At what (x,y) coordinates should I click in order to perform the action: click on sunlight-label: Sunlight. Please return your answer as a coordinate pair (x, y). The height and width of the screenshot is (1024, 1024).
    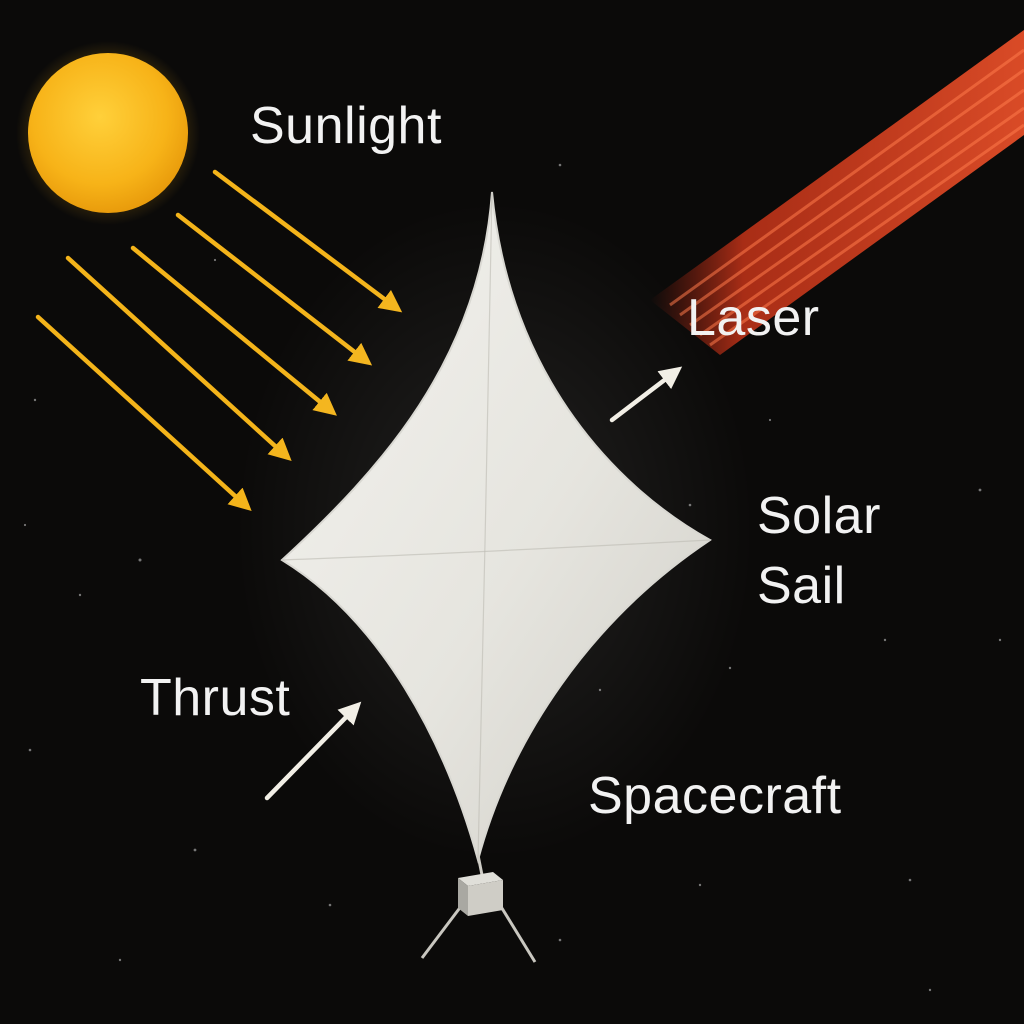
    Looking at the image, I should click on (346, 126).